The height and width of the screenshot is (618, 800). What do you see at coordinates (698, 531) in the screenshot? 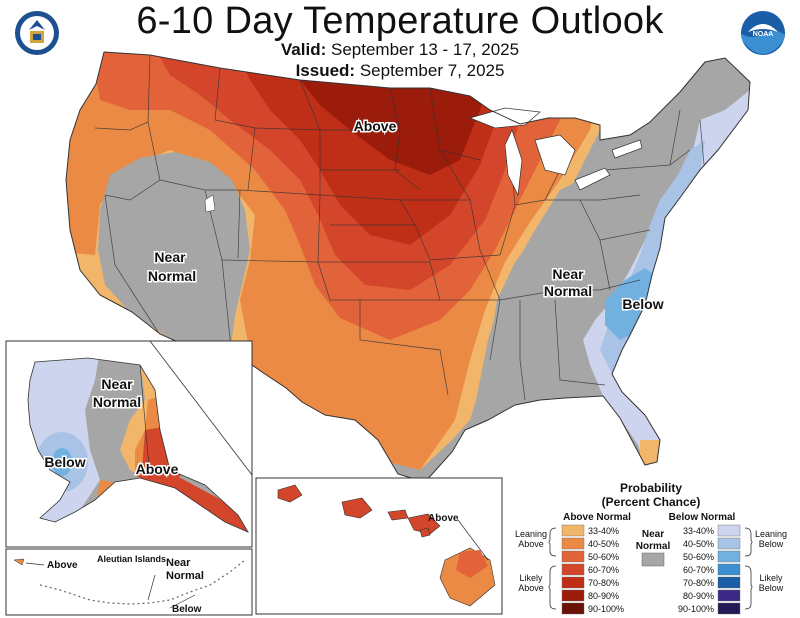
I see `legend-below-label: 33-40%` at bounding box center [698, 531].